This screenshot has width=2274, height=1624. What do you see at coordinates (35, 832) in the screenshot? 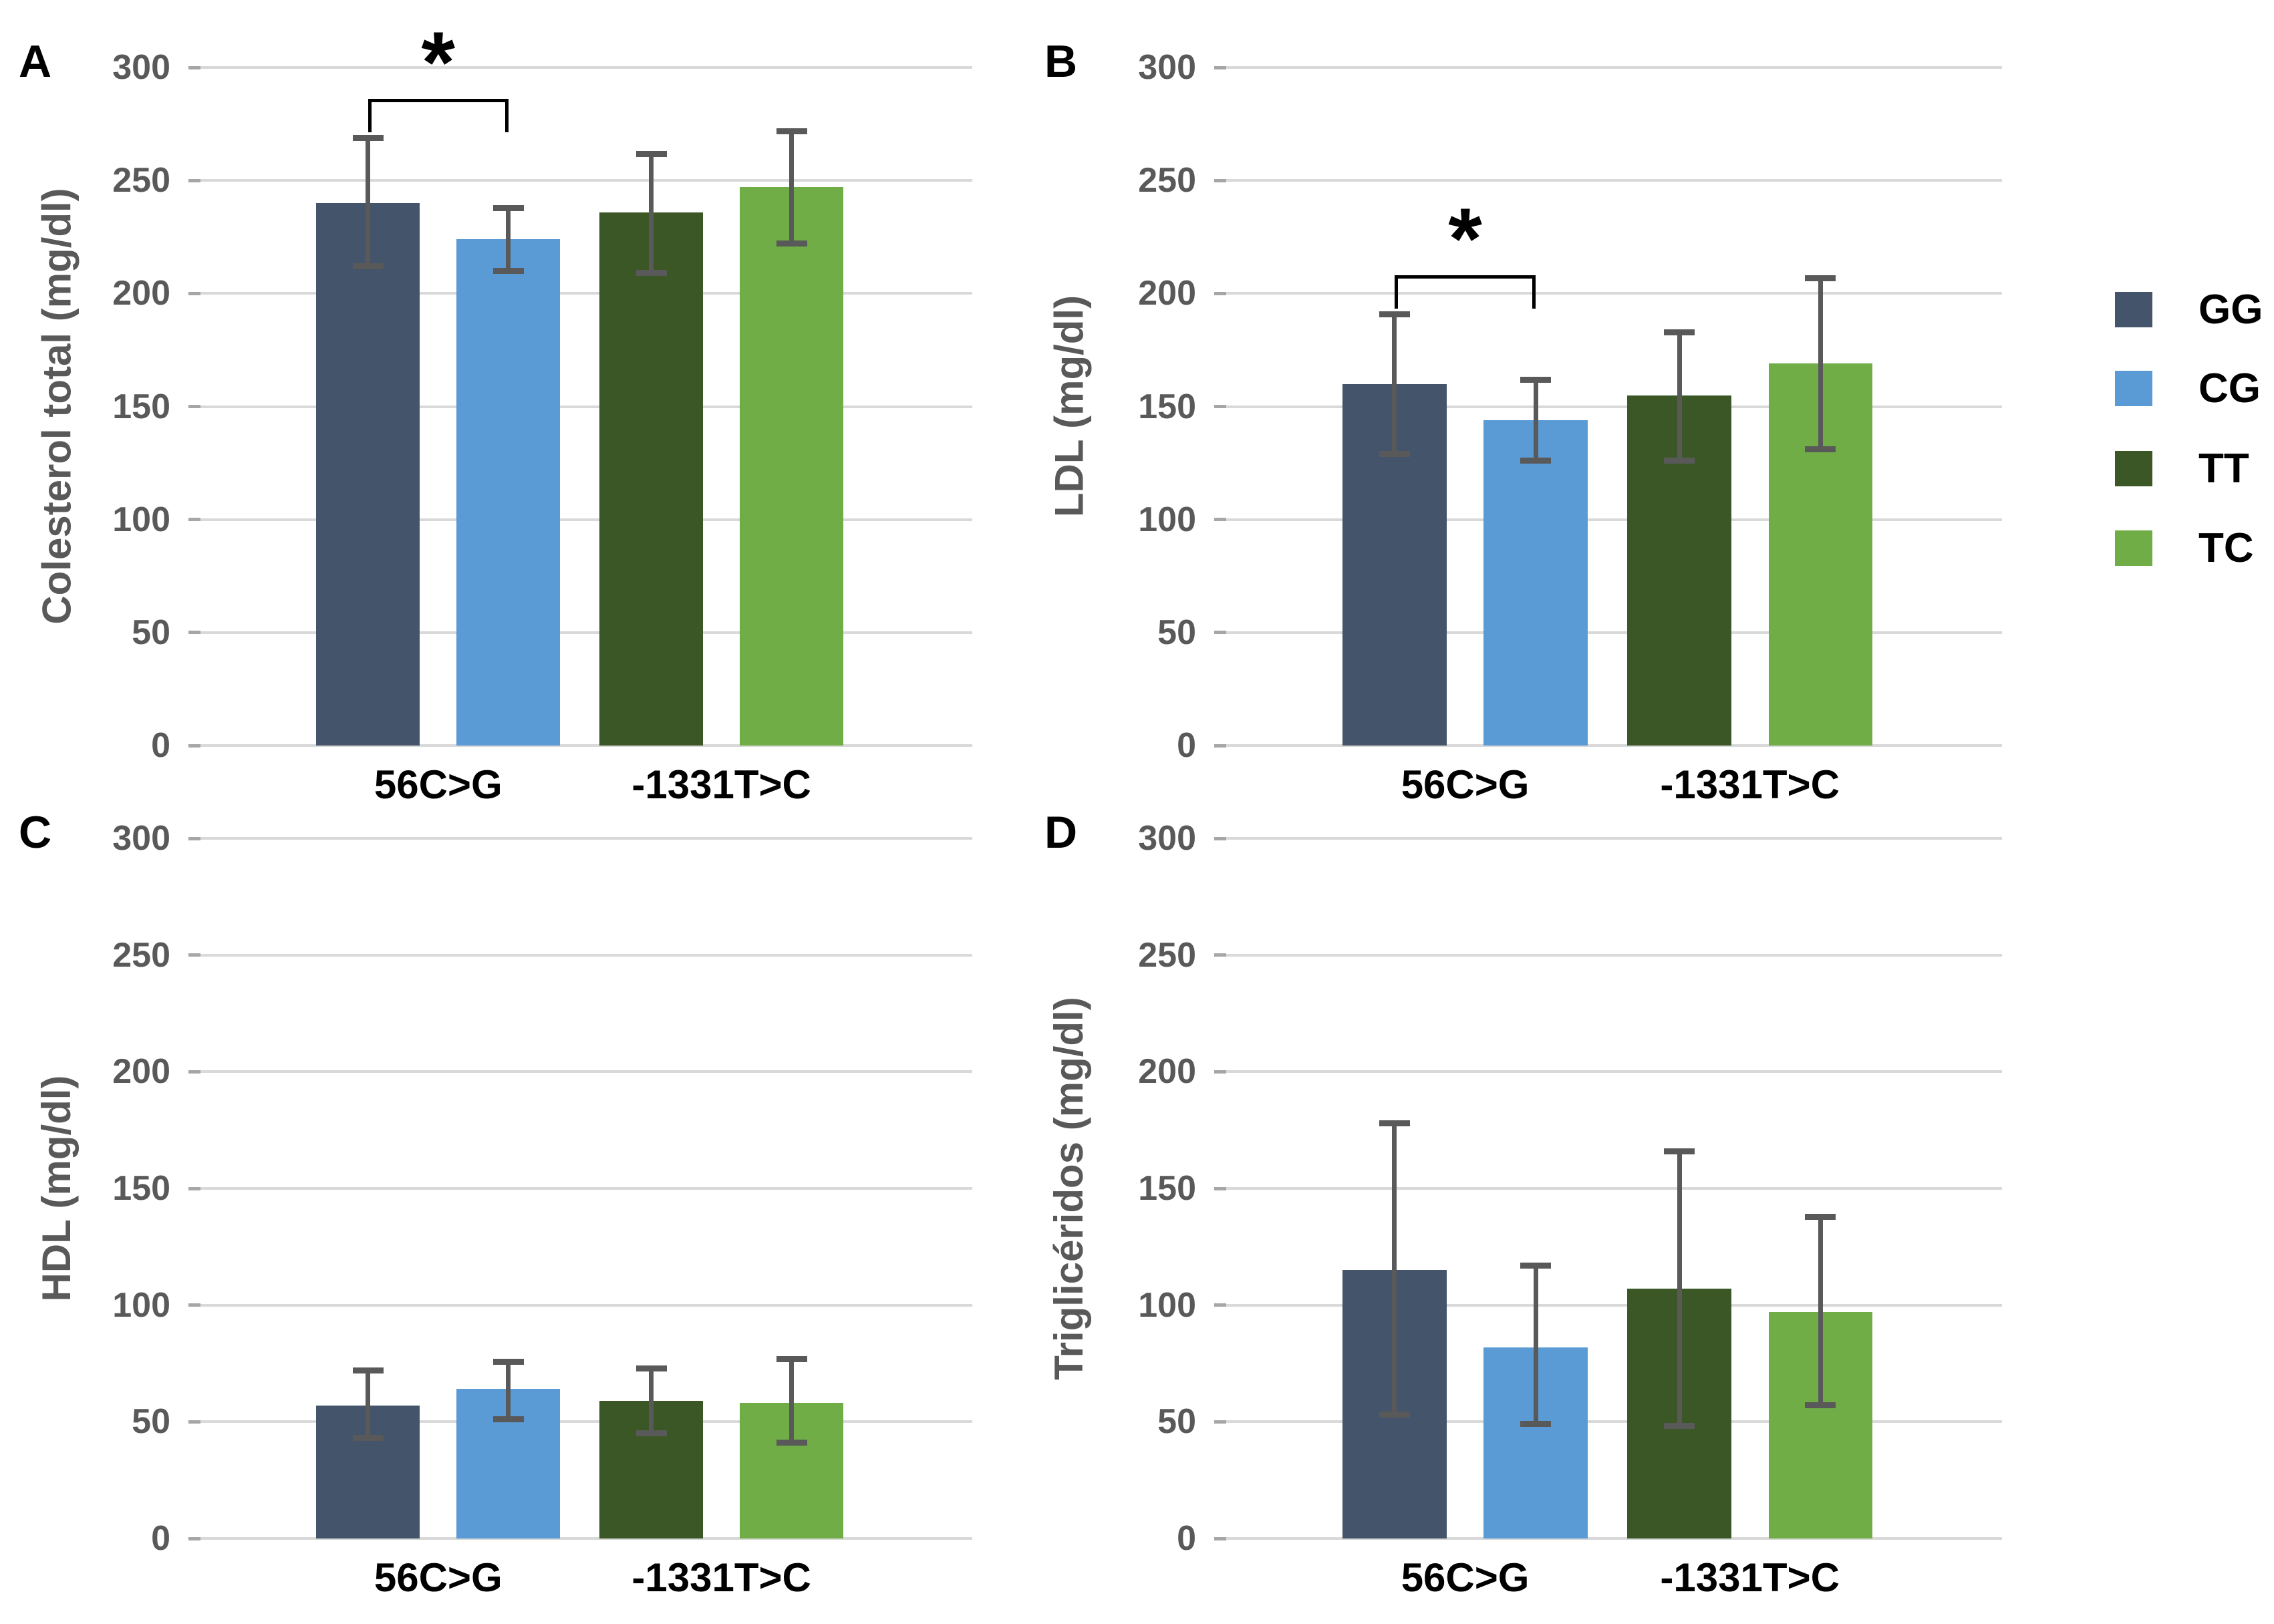
I see `panel-letter-c: C` at bounding box center [35, 832].